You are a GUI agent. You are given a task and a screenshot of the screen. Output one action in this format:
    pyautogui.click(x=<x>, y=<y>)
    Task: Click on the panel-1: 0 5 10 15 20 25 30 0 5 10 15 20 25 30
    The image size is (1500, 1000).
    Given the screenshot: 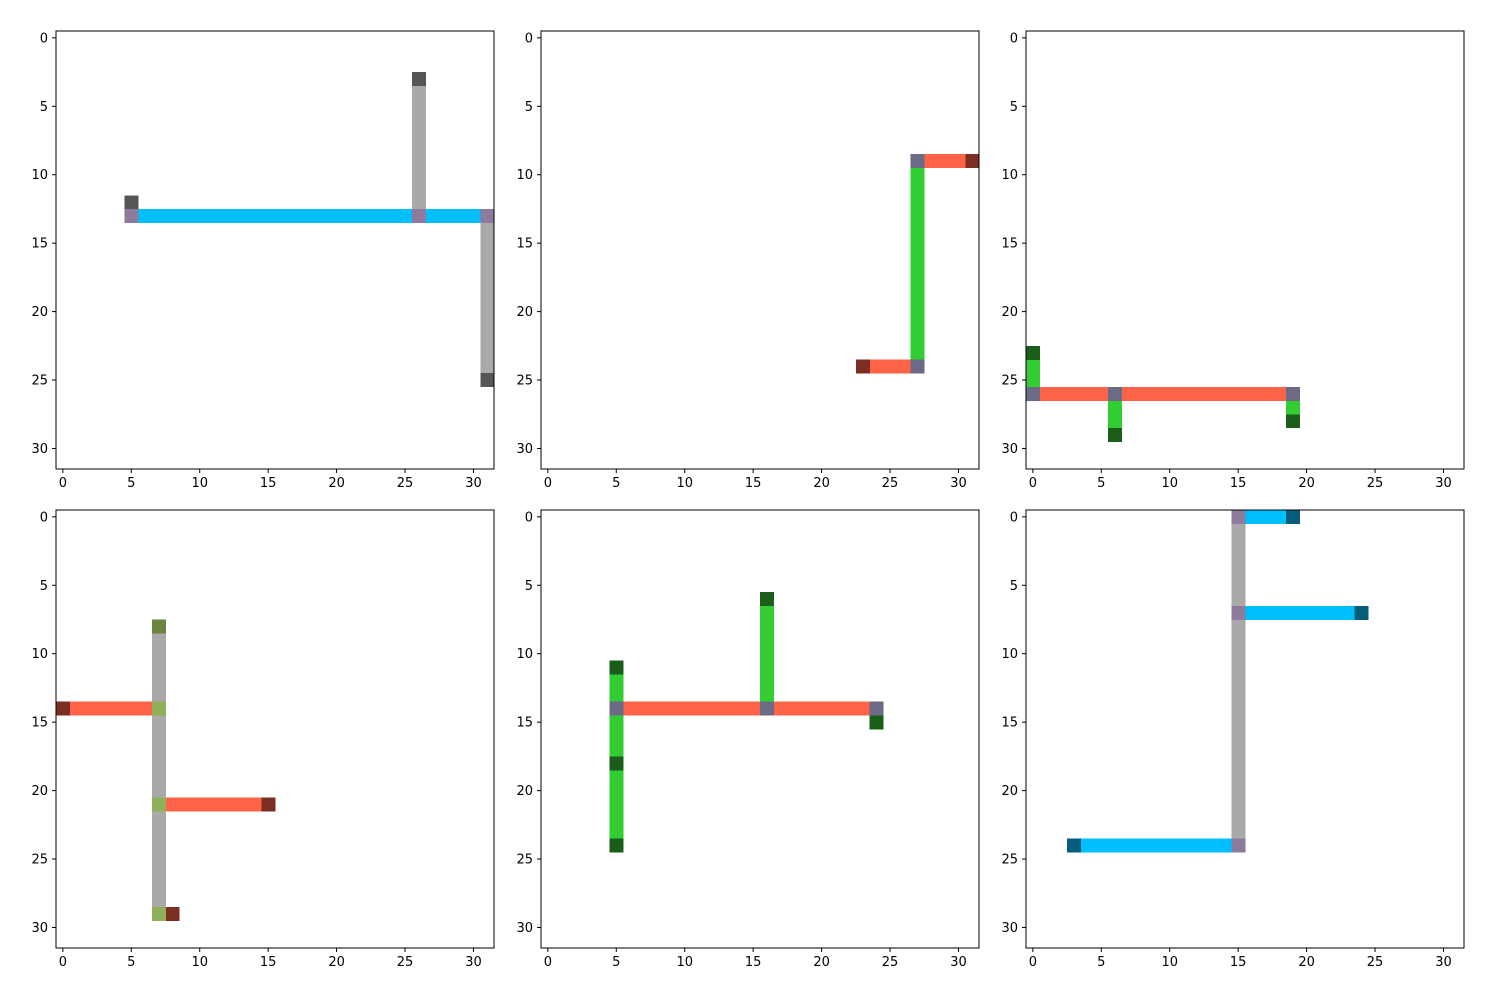 What is the action you would take?
    pyautogui.click(x=263, y=260)
    